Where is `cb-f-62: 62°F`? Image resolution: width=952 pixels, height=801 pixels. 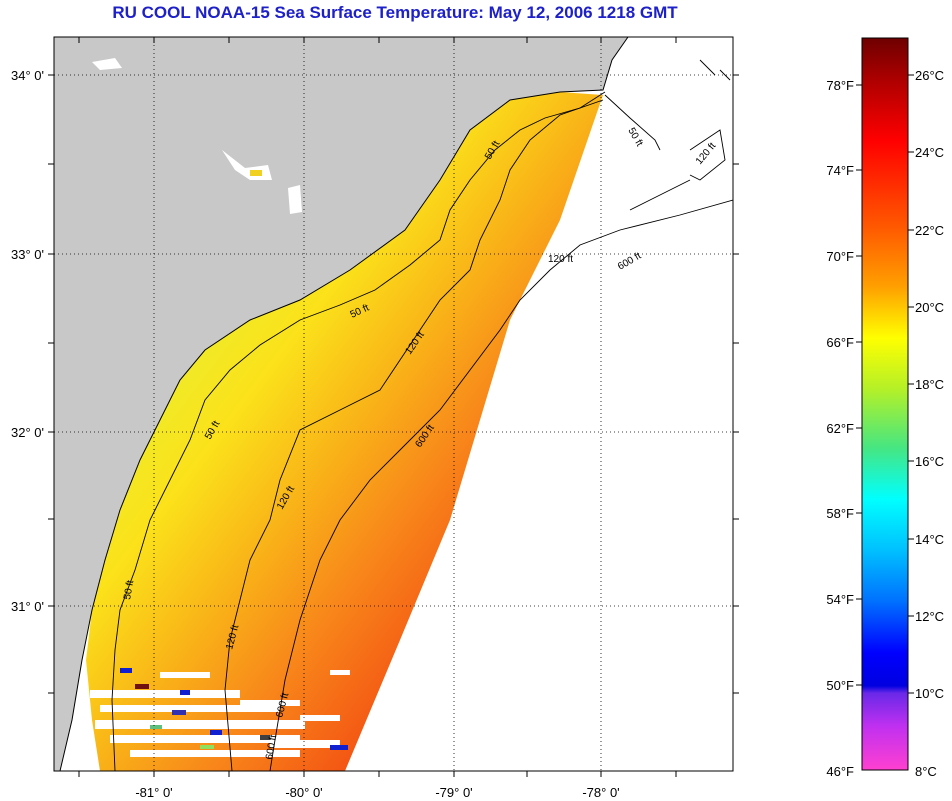 cb-f-62: 62°F is located at coordinates (840, 428).